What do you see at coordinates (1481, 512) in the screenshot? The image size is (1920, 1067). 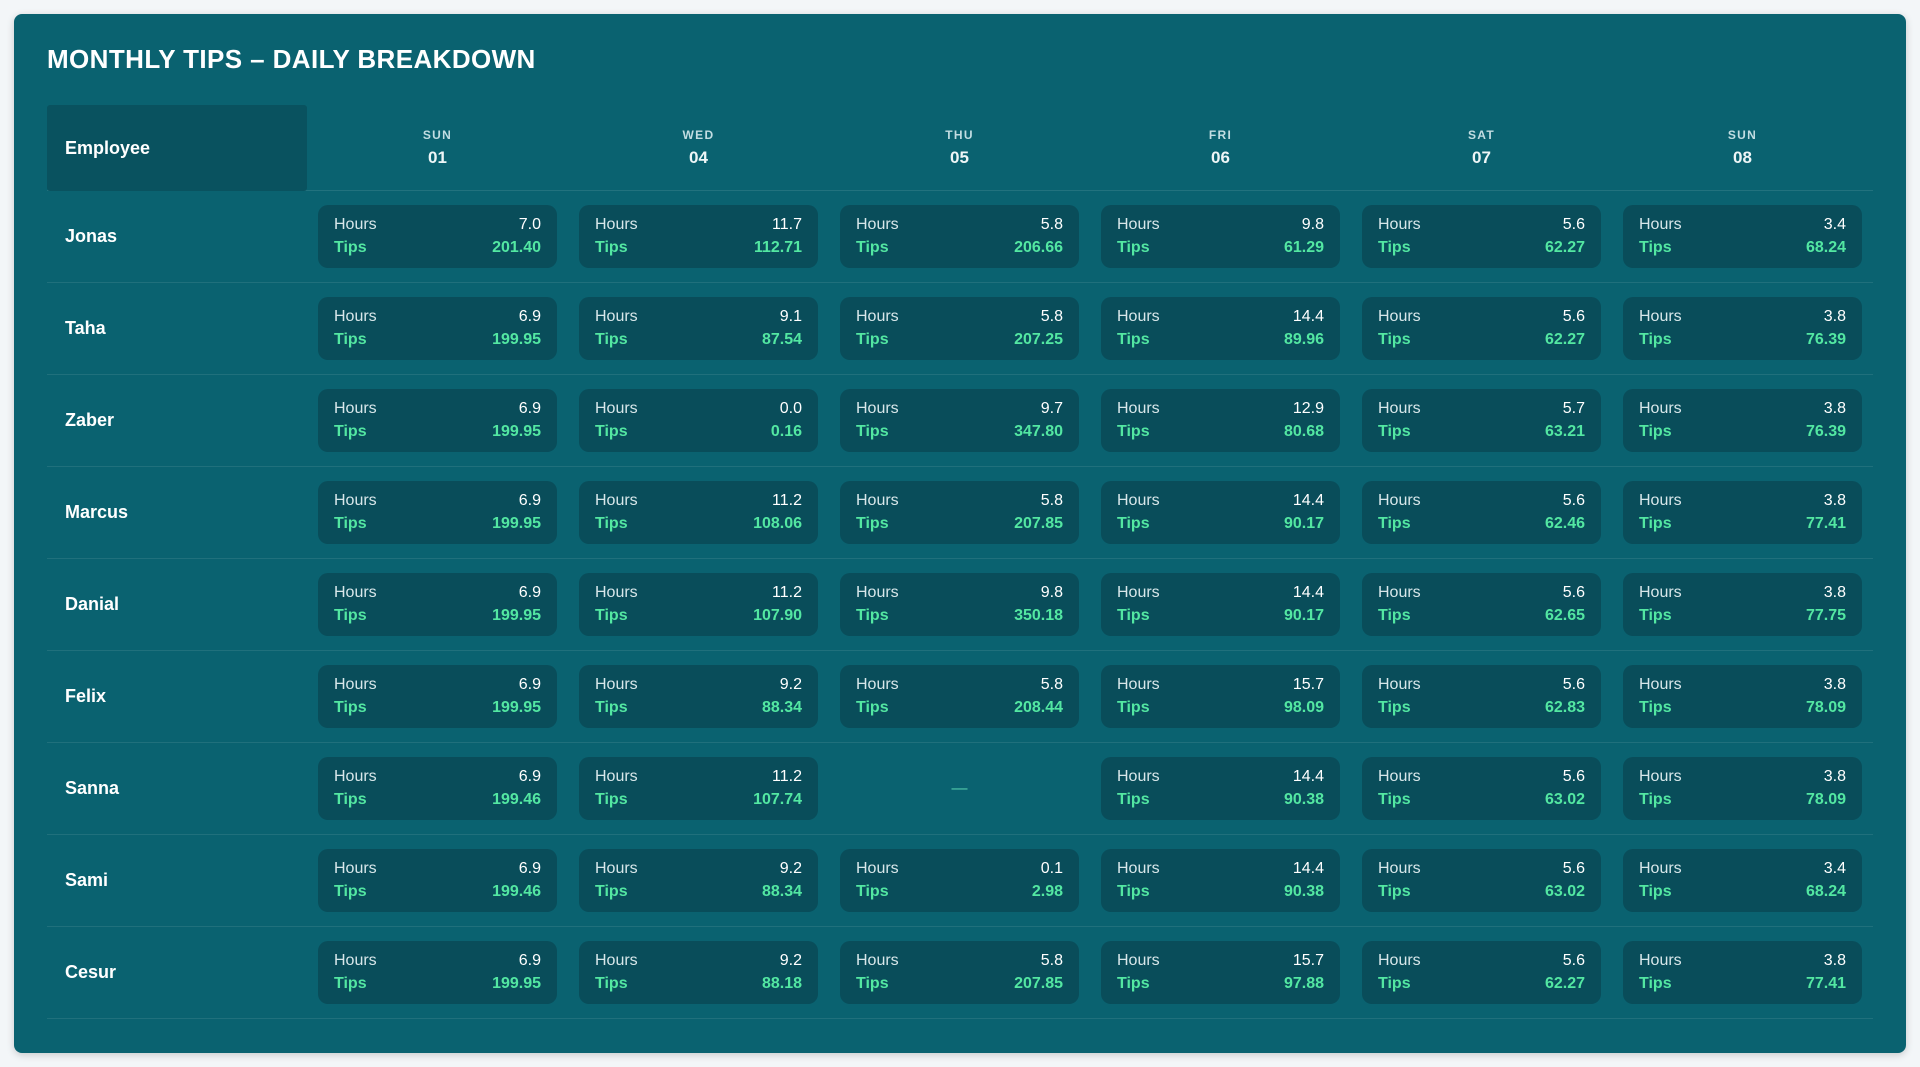 I see `day-cell: Hours 5.6 Tips 62.46` at bounding box center [1481, 512].